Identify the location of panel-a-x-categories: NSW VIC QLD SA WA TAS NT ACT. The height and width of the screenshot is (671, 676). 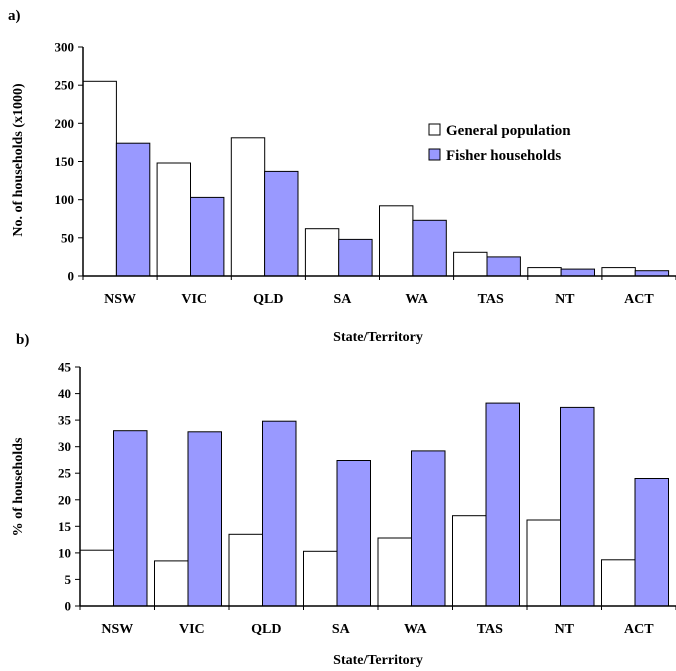
(379, 299).